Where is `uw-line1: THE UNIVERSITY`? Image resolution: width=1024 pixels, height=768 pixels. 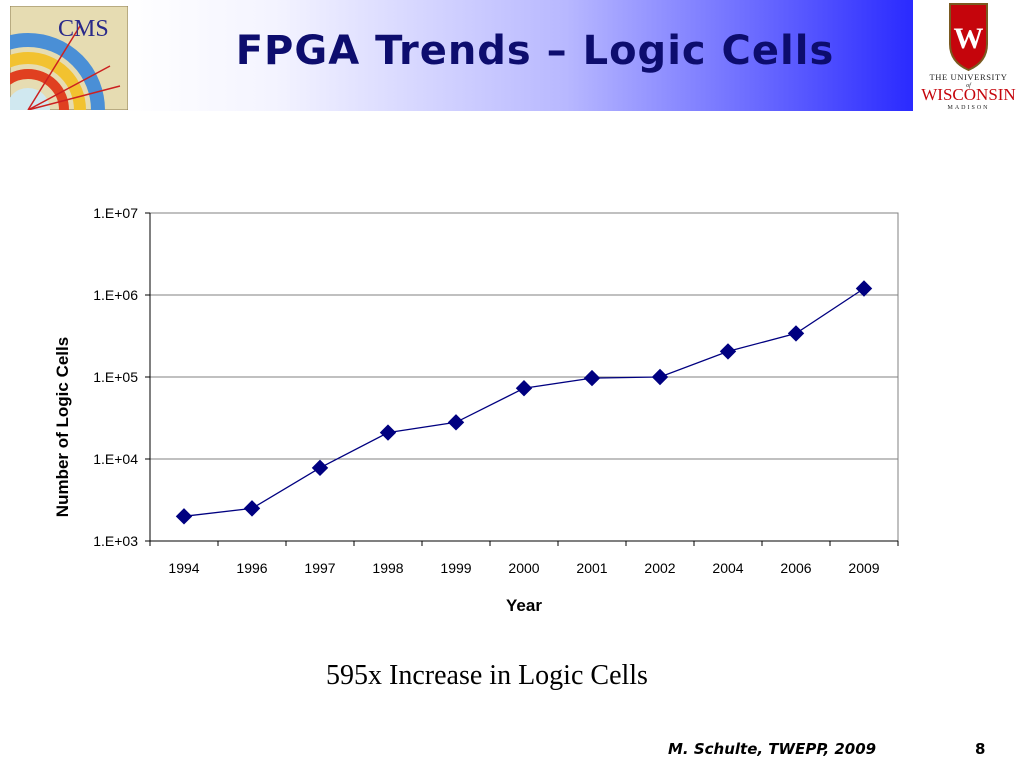
uw-line1: THE UNIVERSITY is located at coordinates (968, 77).